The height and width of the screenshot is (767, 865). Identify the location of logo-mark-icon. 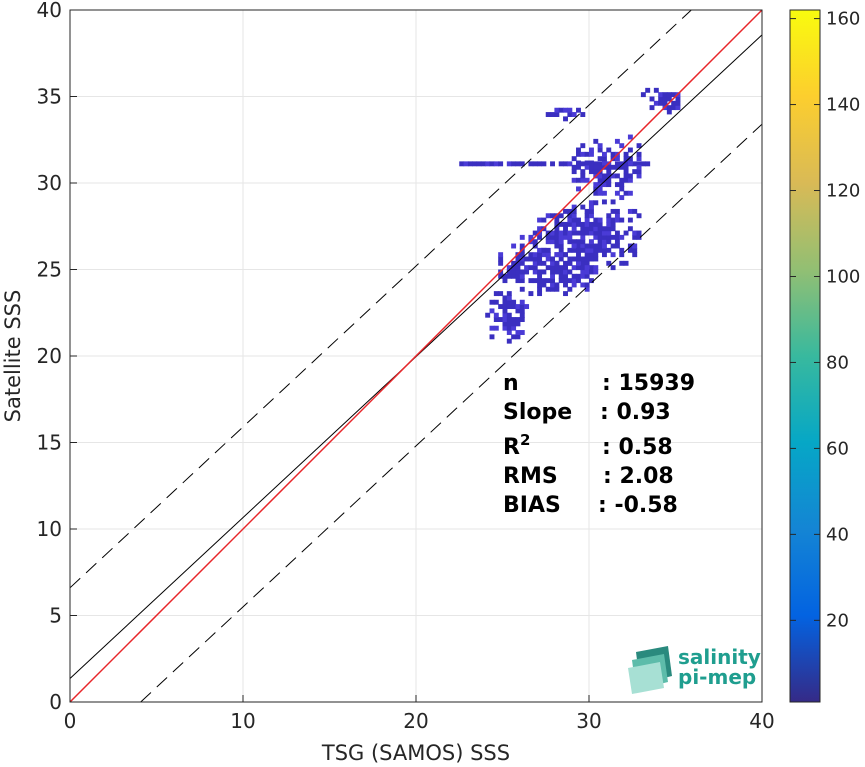
(650, 670).